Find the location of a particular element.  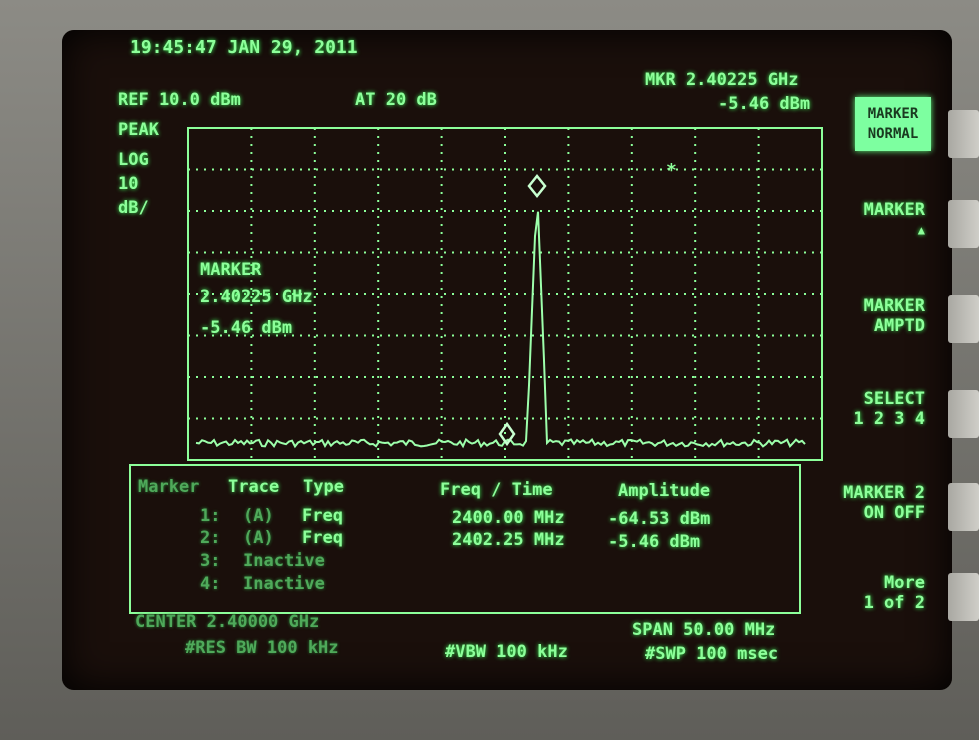

softkey-label: 1 of 2 is located at coordinates (894, 603).